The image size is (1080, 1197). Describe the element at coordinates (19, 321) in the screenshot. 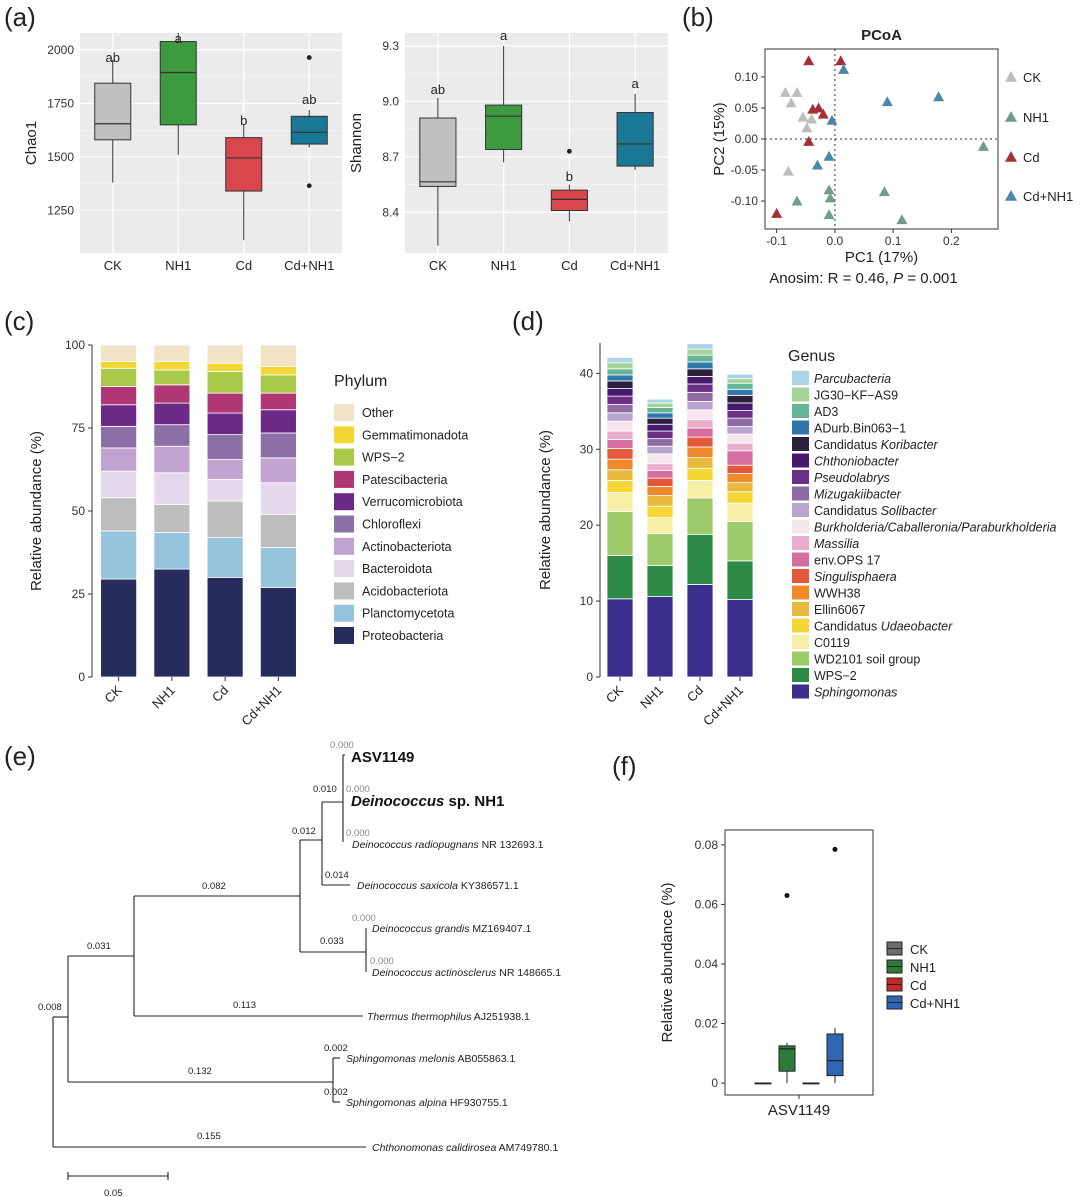

I see `panel-label-c: (c)` at that location.